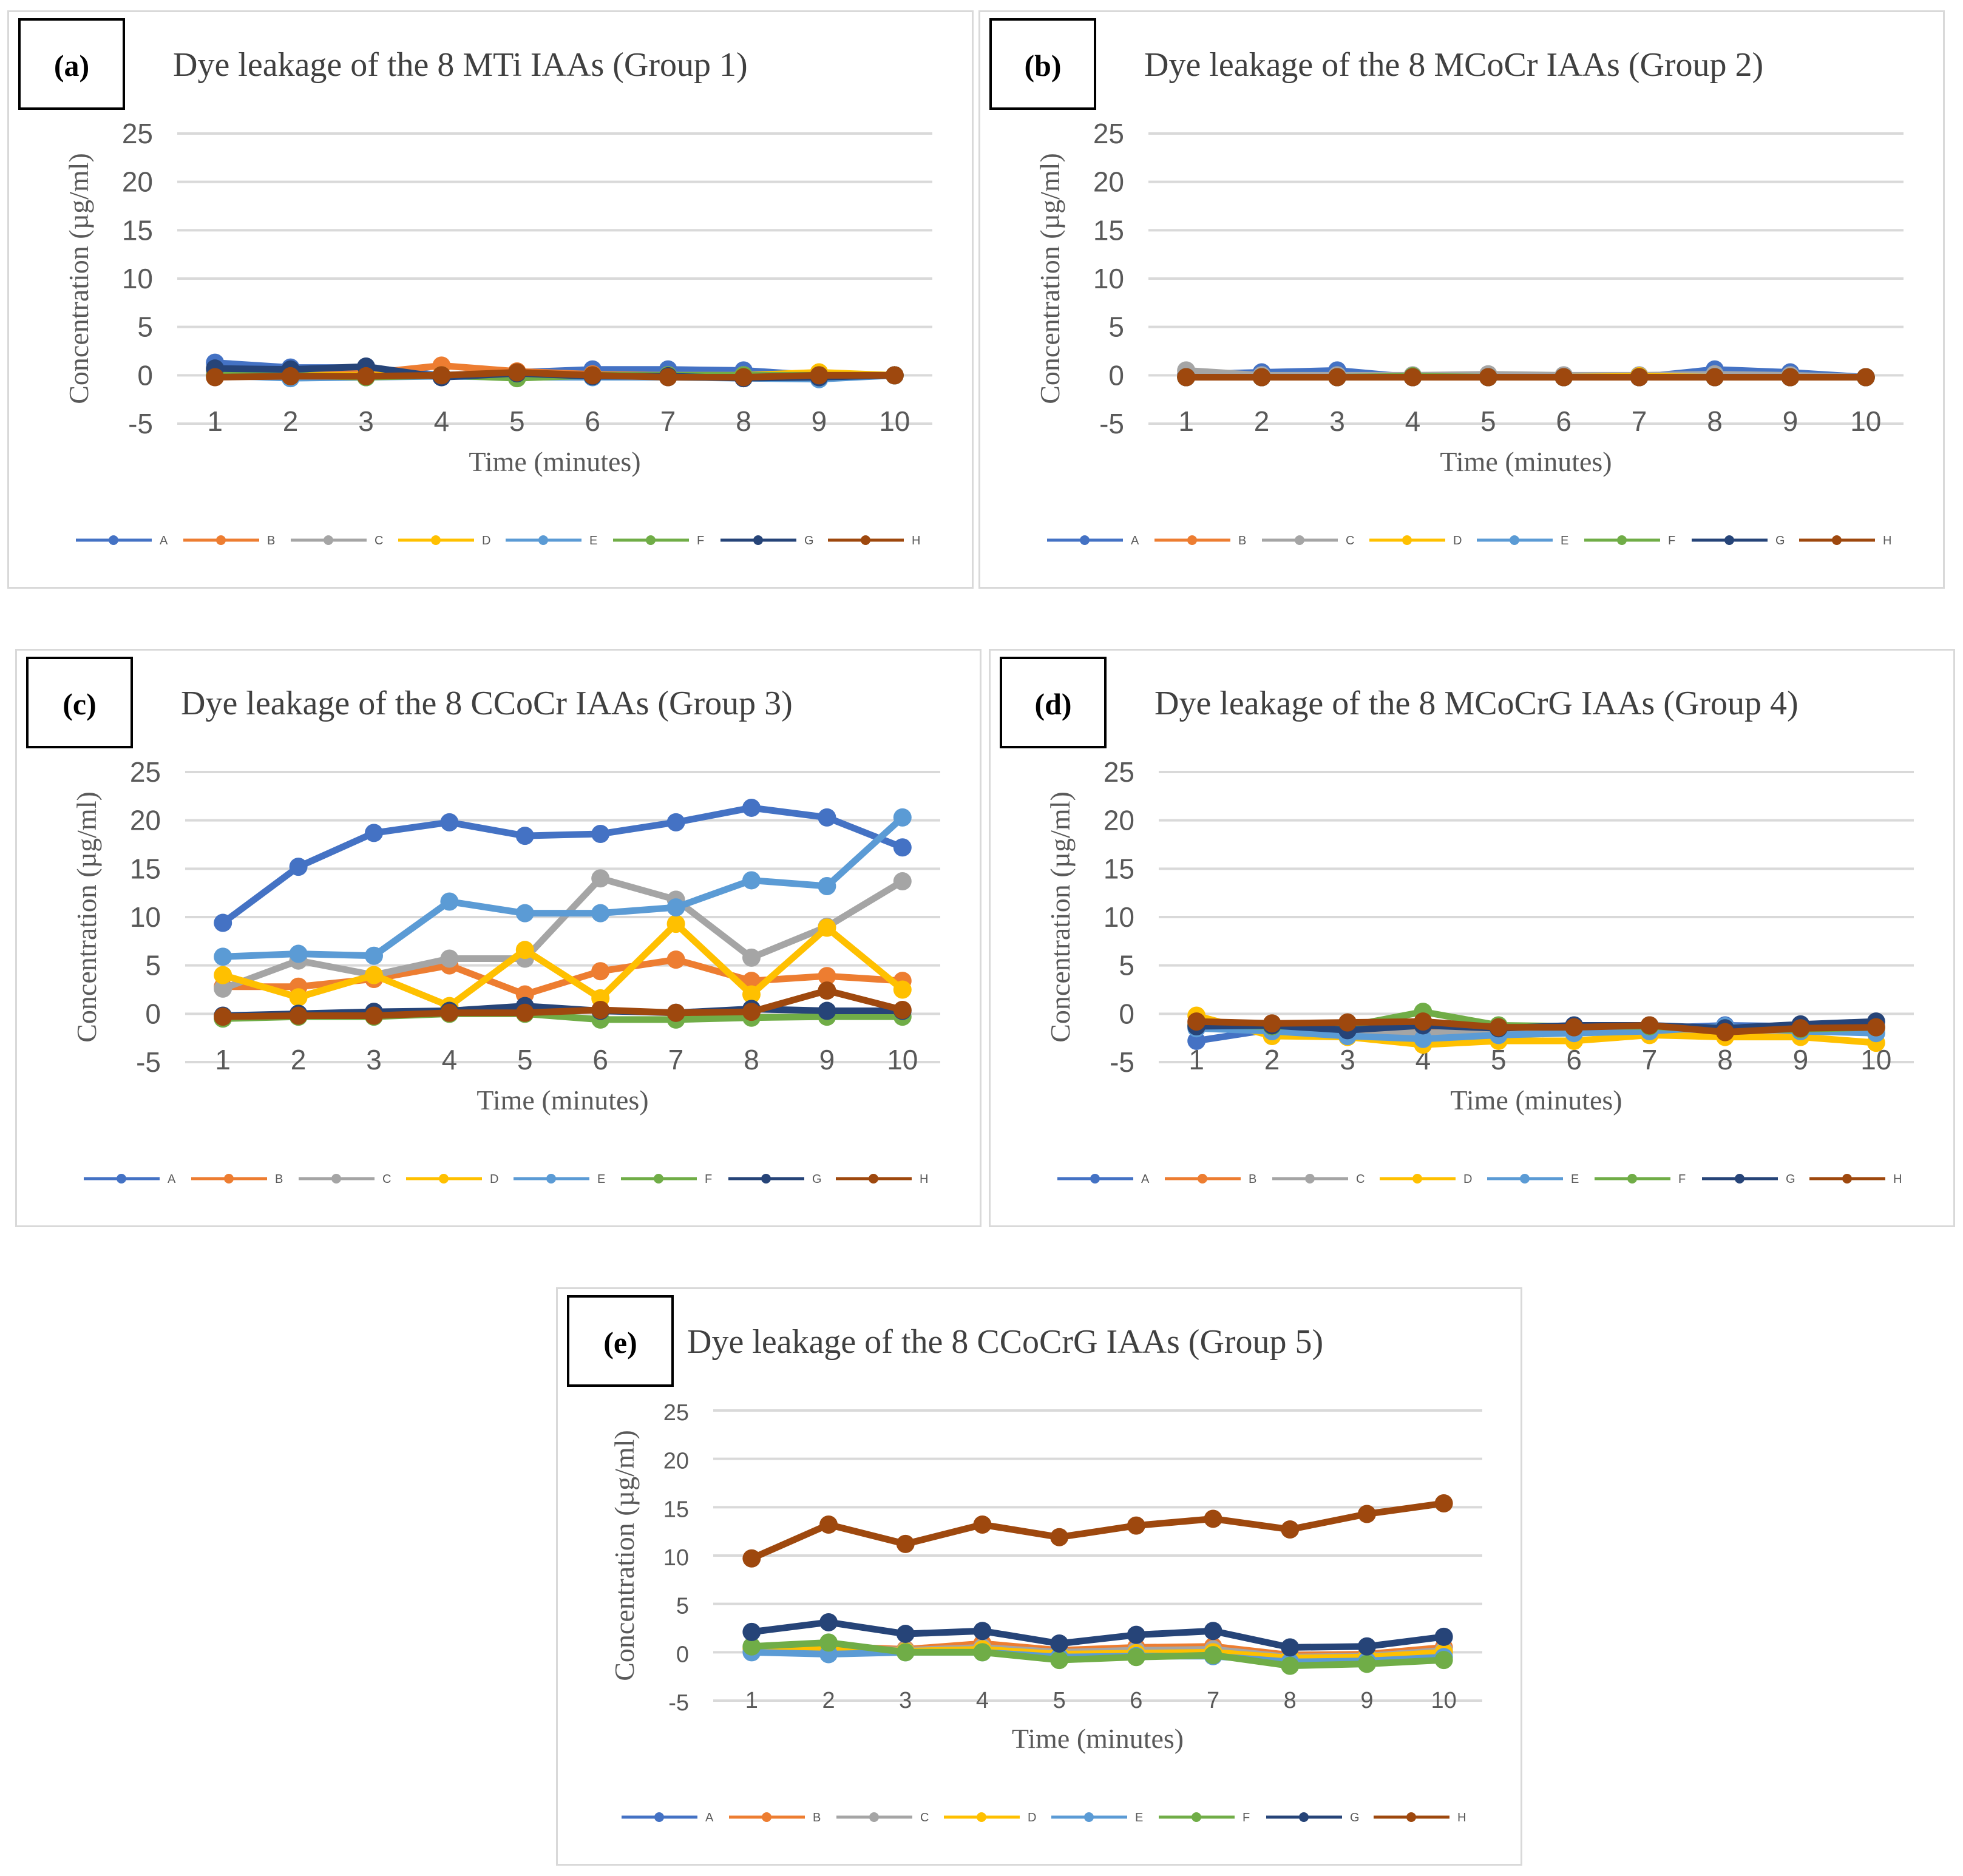 Image resolution: width=1963 pixels, height=1876 pixels. I want to click on x-tick-label: 5, so click(517, 421).